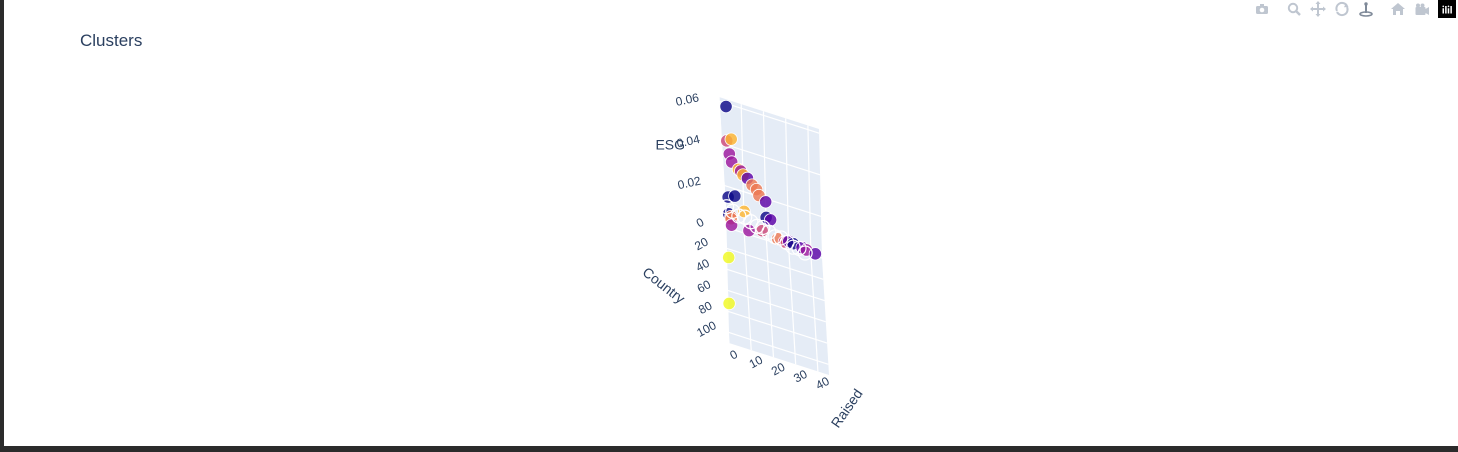 The height and width of the screenshot is (452, 1458). Describe the element at coordinates (847, 408) in the screenshot. I see `y-axis-title: Raised` at that location.